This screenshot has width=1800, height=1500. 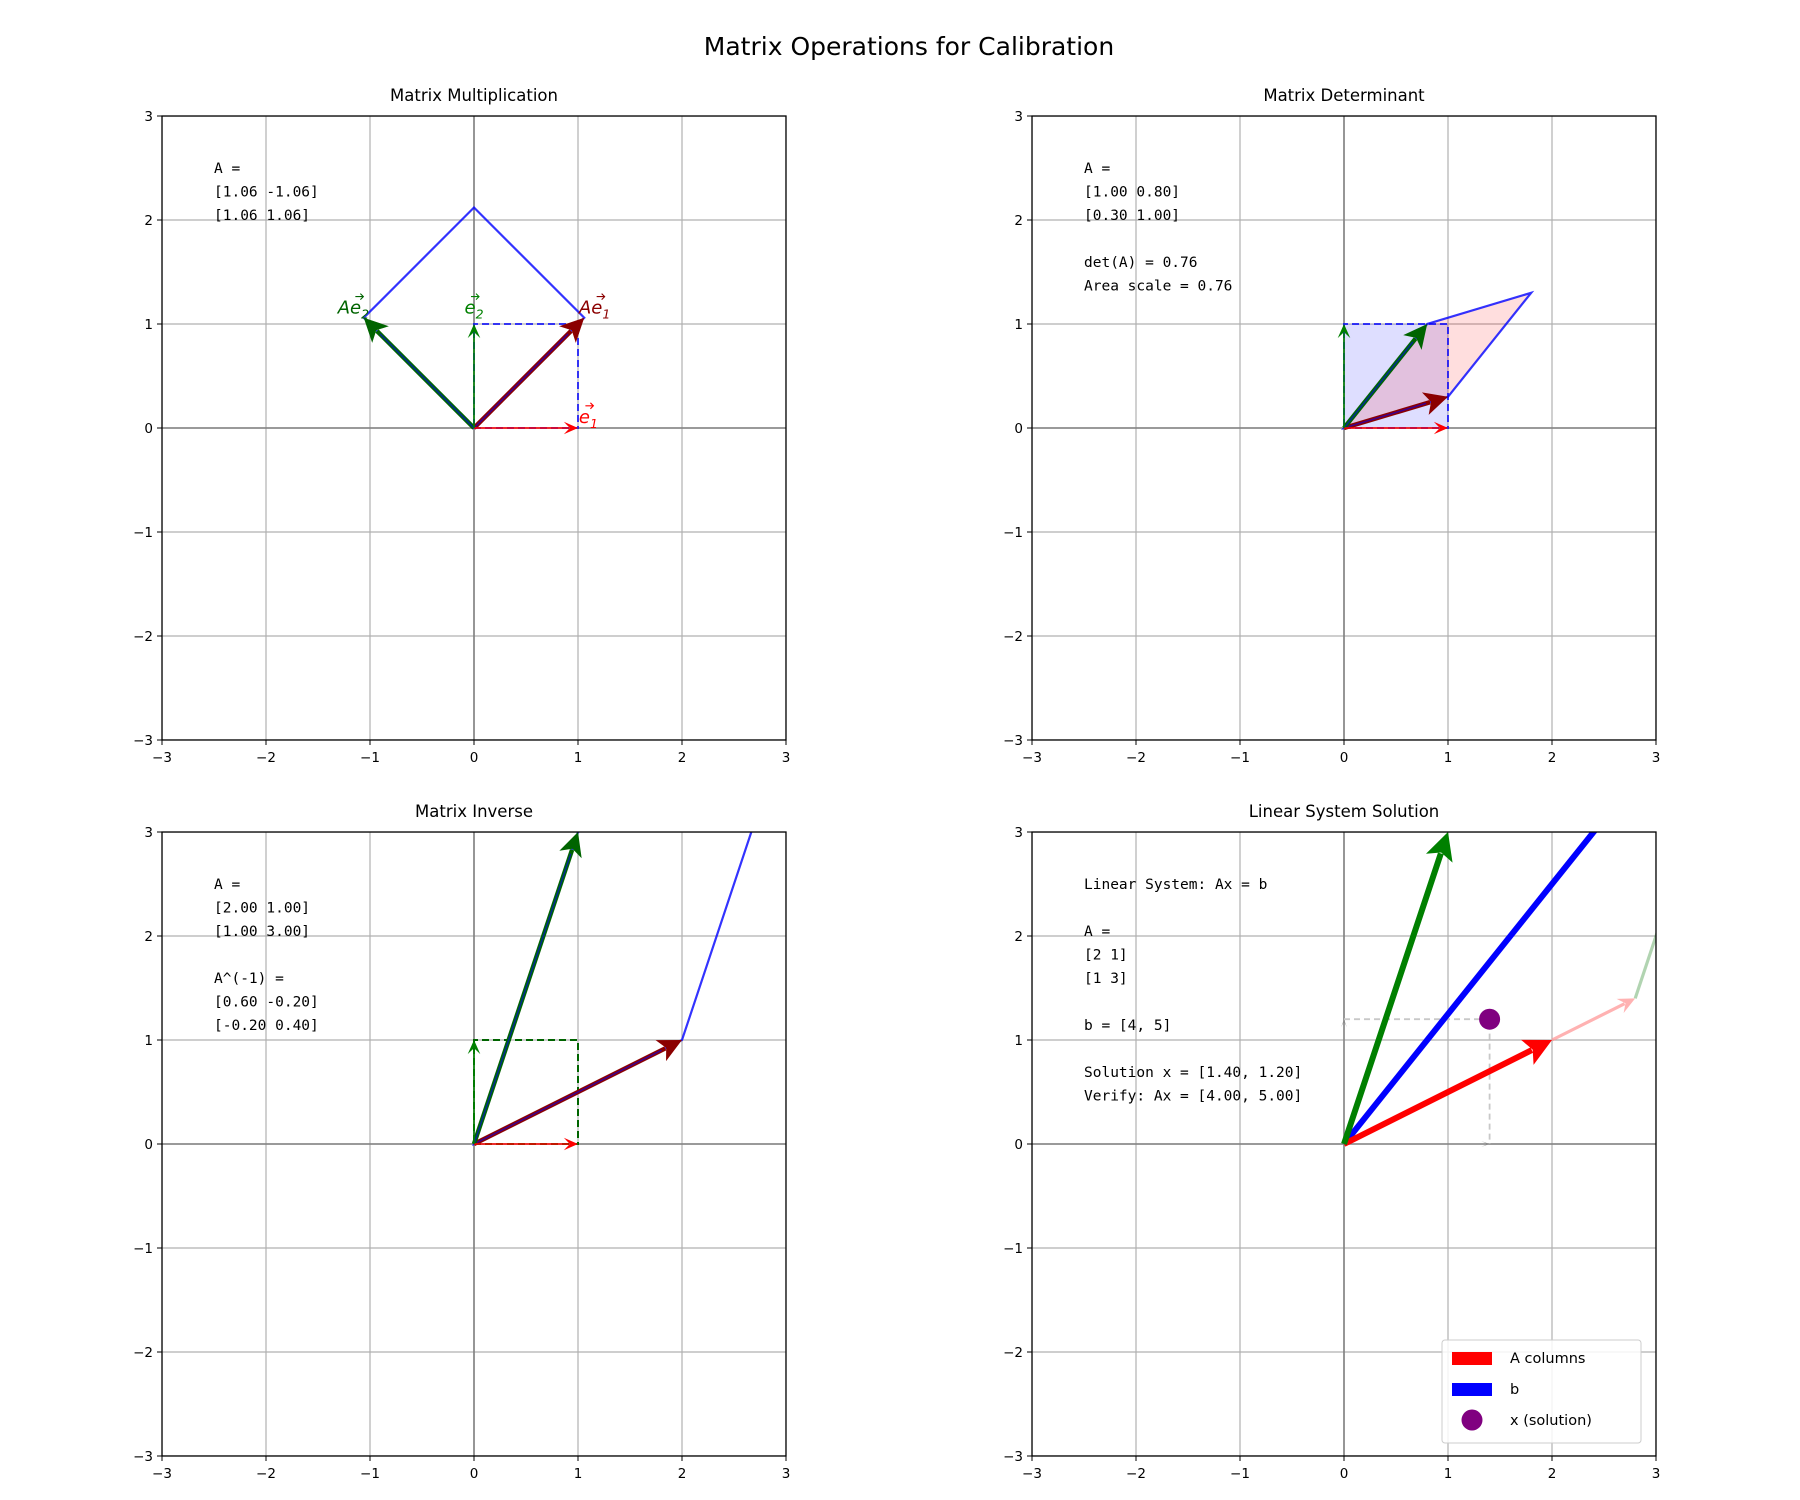 I want to click on legend-box, so click(x=1541, y=1391).